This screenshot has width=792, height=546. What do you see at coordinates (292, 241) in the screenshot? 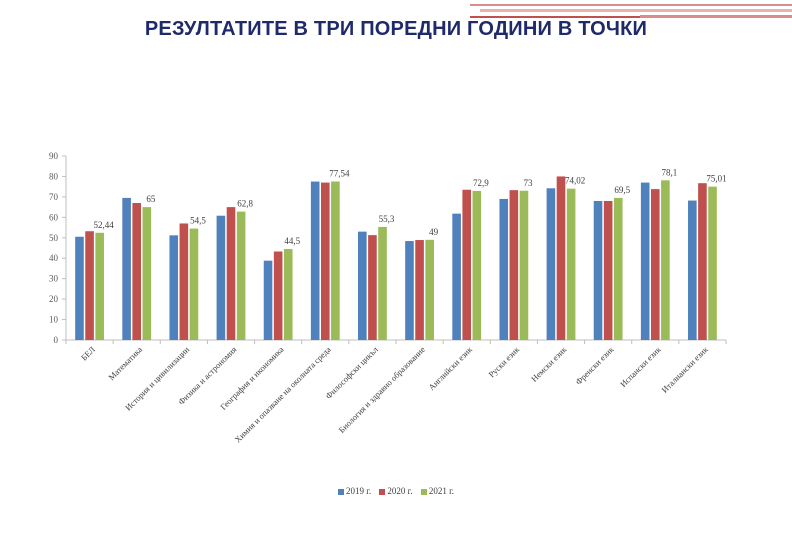
I see `data-label: 44,5` at bounding box center [292, 241].